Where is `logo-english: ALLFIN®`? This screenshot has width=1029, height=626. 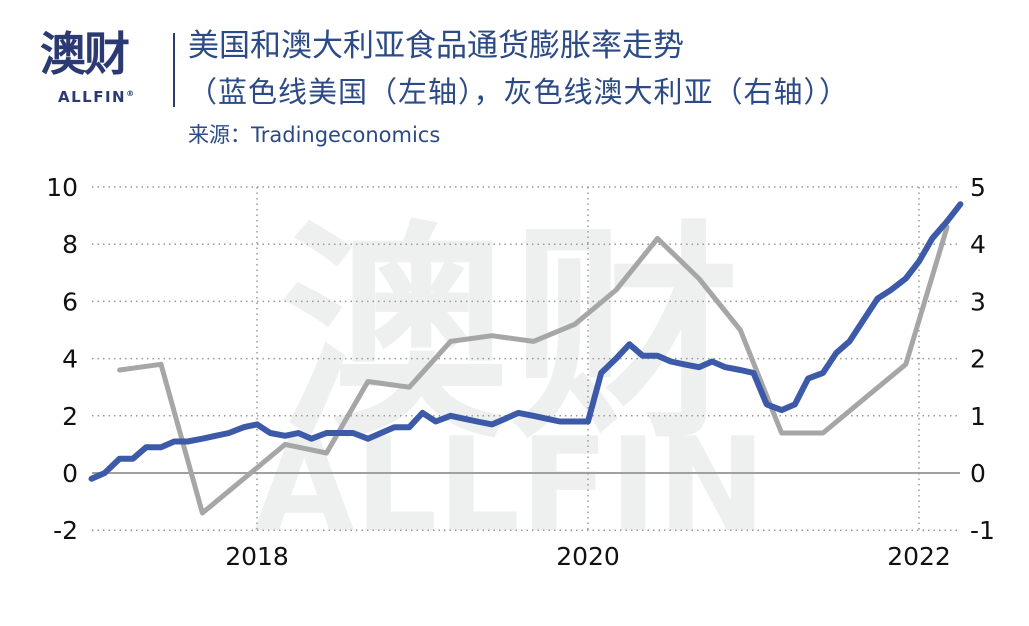
logo-english: ALLFIN® is located at coordinates (97, 97).